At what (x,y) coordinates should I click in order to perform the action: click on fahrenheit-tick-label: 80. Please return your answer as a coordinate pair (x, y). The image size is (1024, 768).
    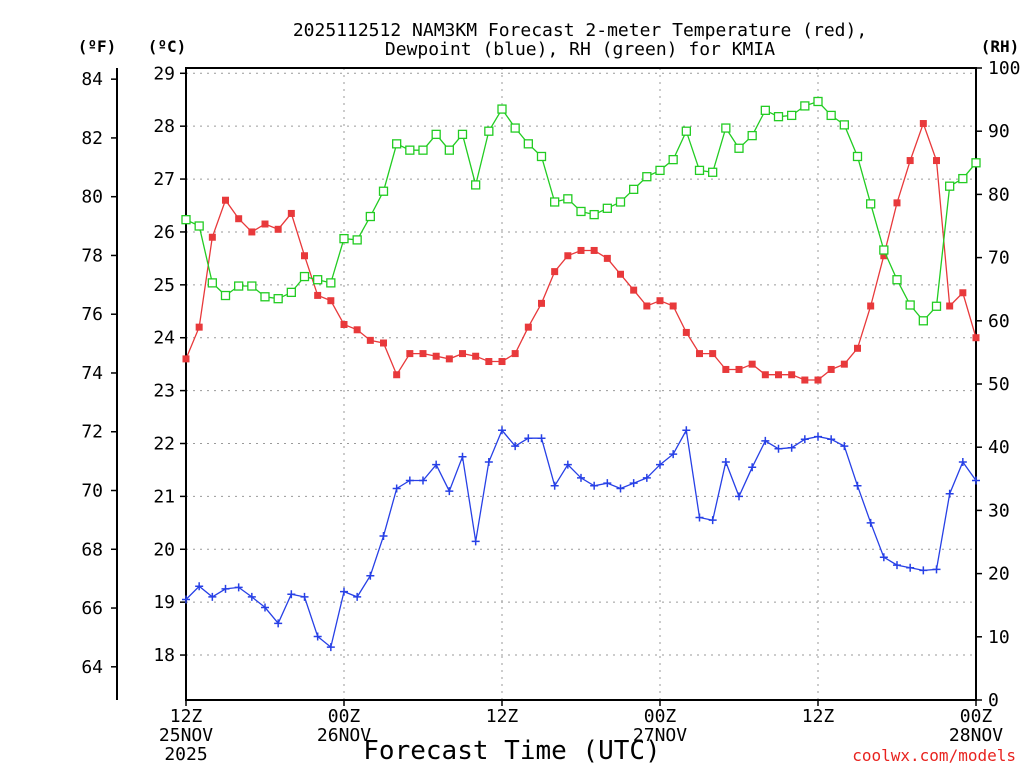
    Looking at the image, I should click on (92, 197).